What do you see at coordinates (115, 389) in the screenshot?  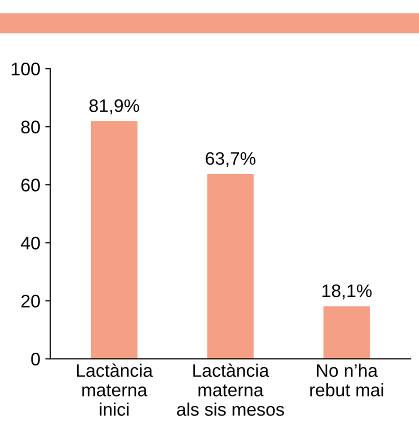 I see `x-tick-label: Lactància materna inici` at bounding box center [115, 389].